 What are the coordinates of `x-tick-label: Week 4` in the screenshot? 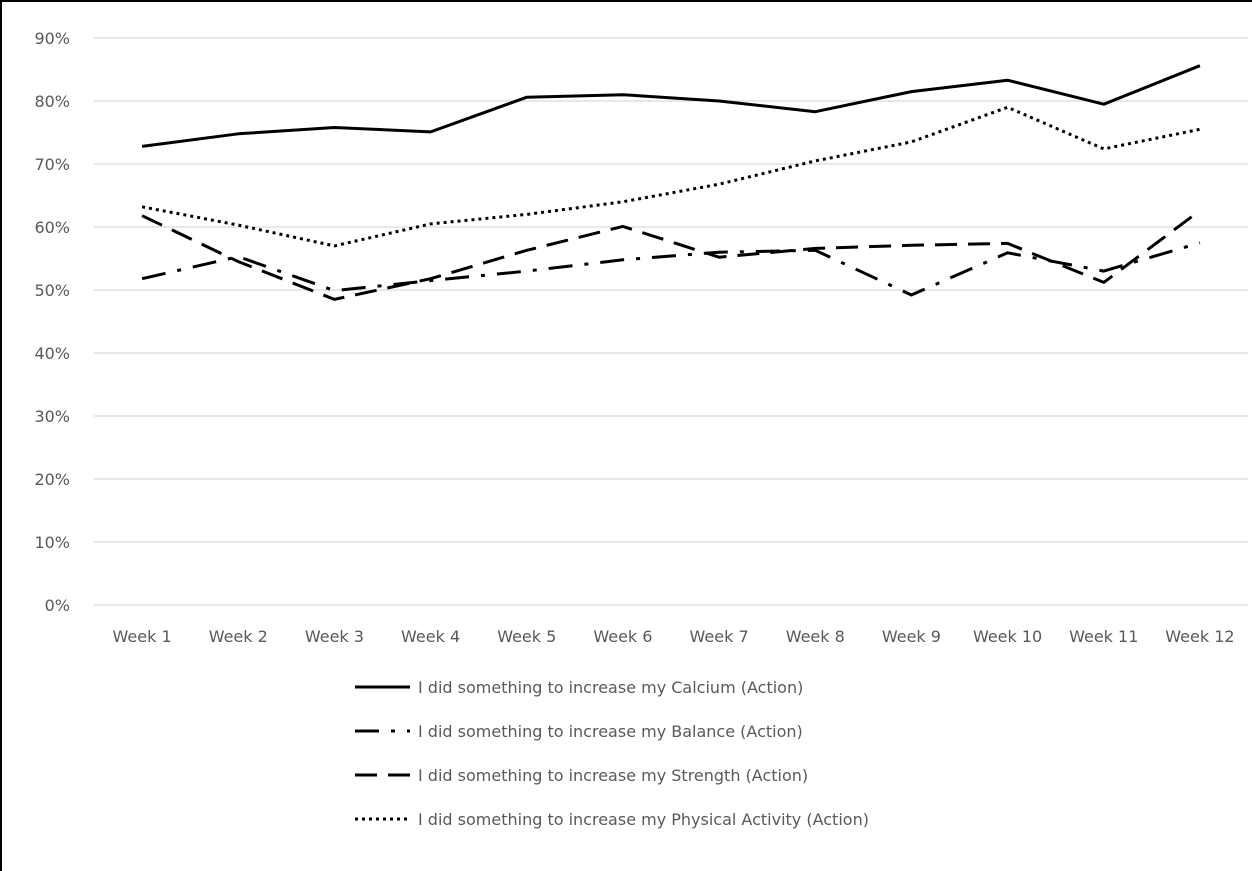 It's located at (430, 636).